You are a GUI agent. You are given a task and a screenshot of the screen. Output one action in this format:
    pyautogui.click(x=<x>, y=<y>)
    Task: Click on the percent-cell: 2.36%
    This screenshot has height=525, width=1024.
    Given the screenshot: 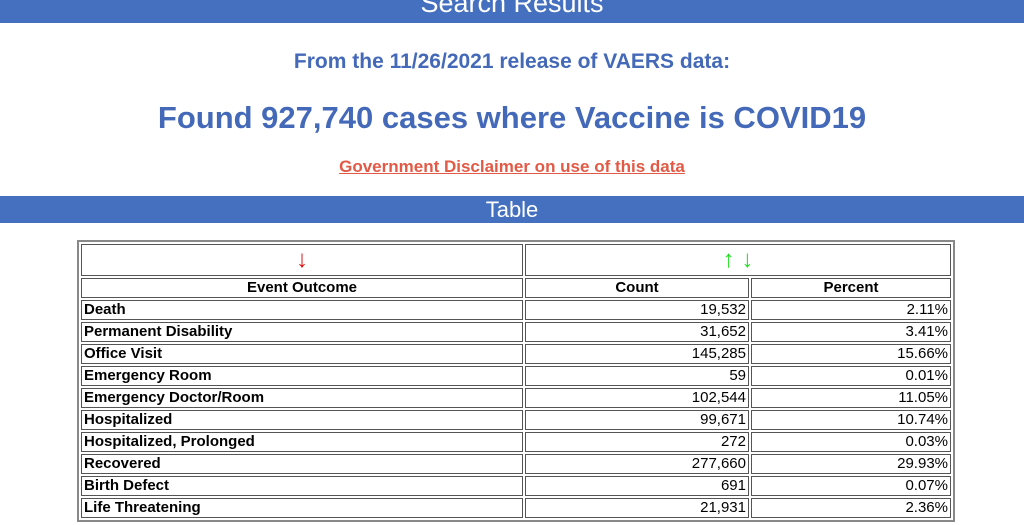 What is the action you would take?
    pyautogui.click(x=851, y=508)
    